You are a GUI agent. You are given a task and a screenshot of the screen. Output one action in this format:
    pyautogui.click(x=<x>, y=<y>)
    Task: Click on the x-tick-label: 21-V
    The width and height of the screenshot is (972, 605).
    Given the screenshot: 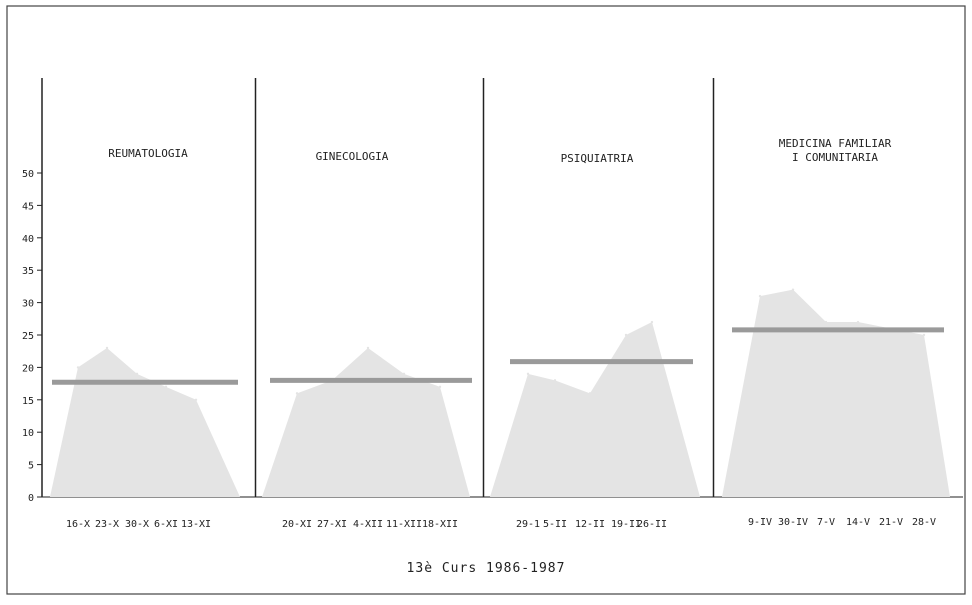 What is the action you would take?
    pyautogui.click(x=891, y=522)
    